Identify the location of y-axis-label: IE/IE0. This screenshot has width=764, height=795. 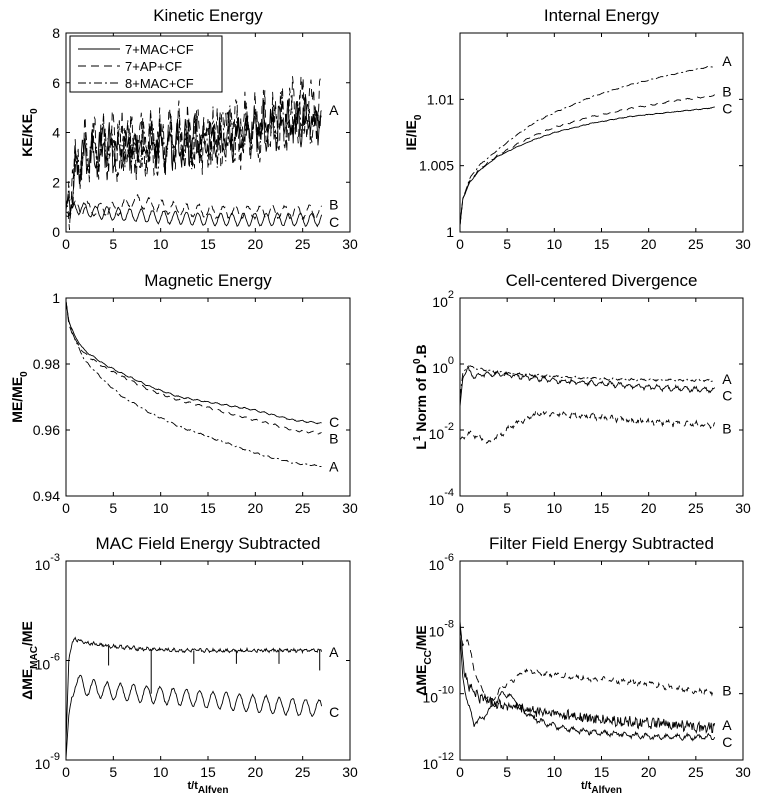
(413, 132).